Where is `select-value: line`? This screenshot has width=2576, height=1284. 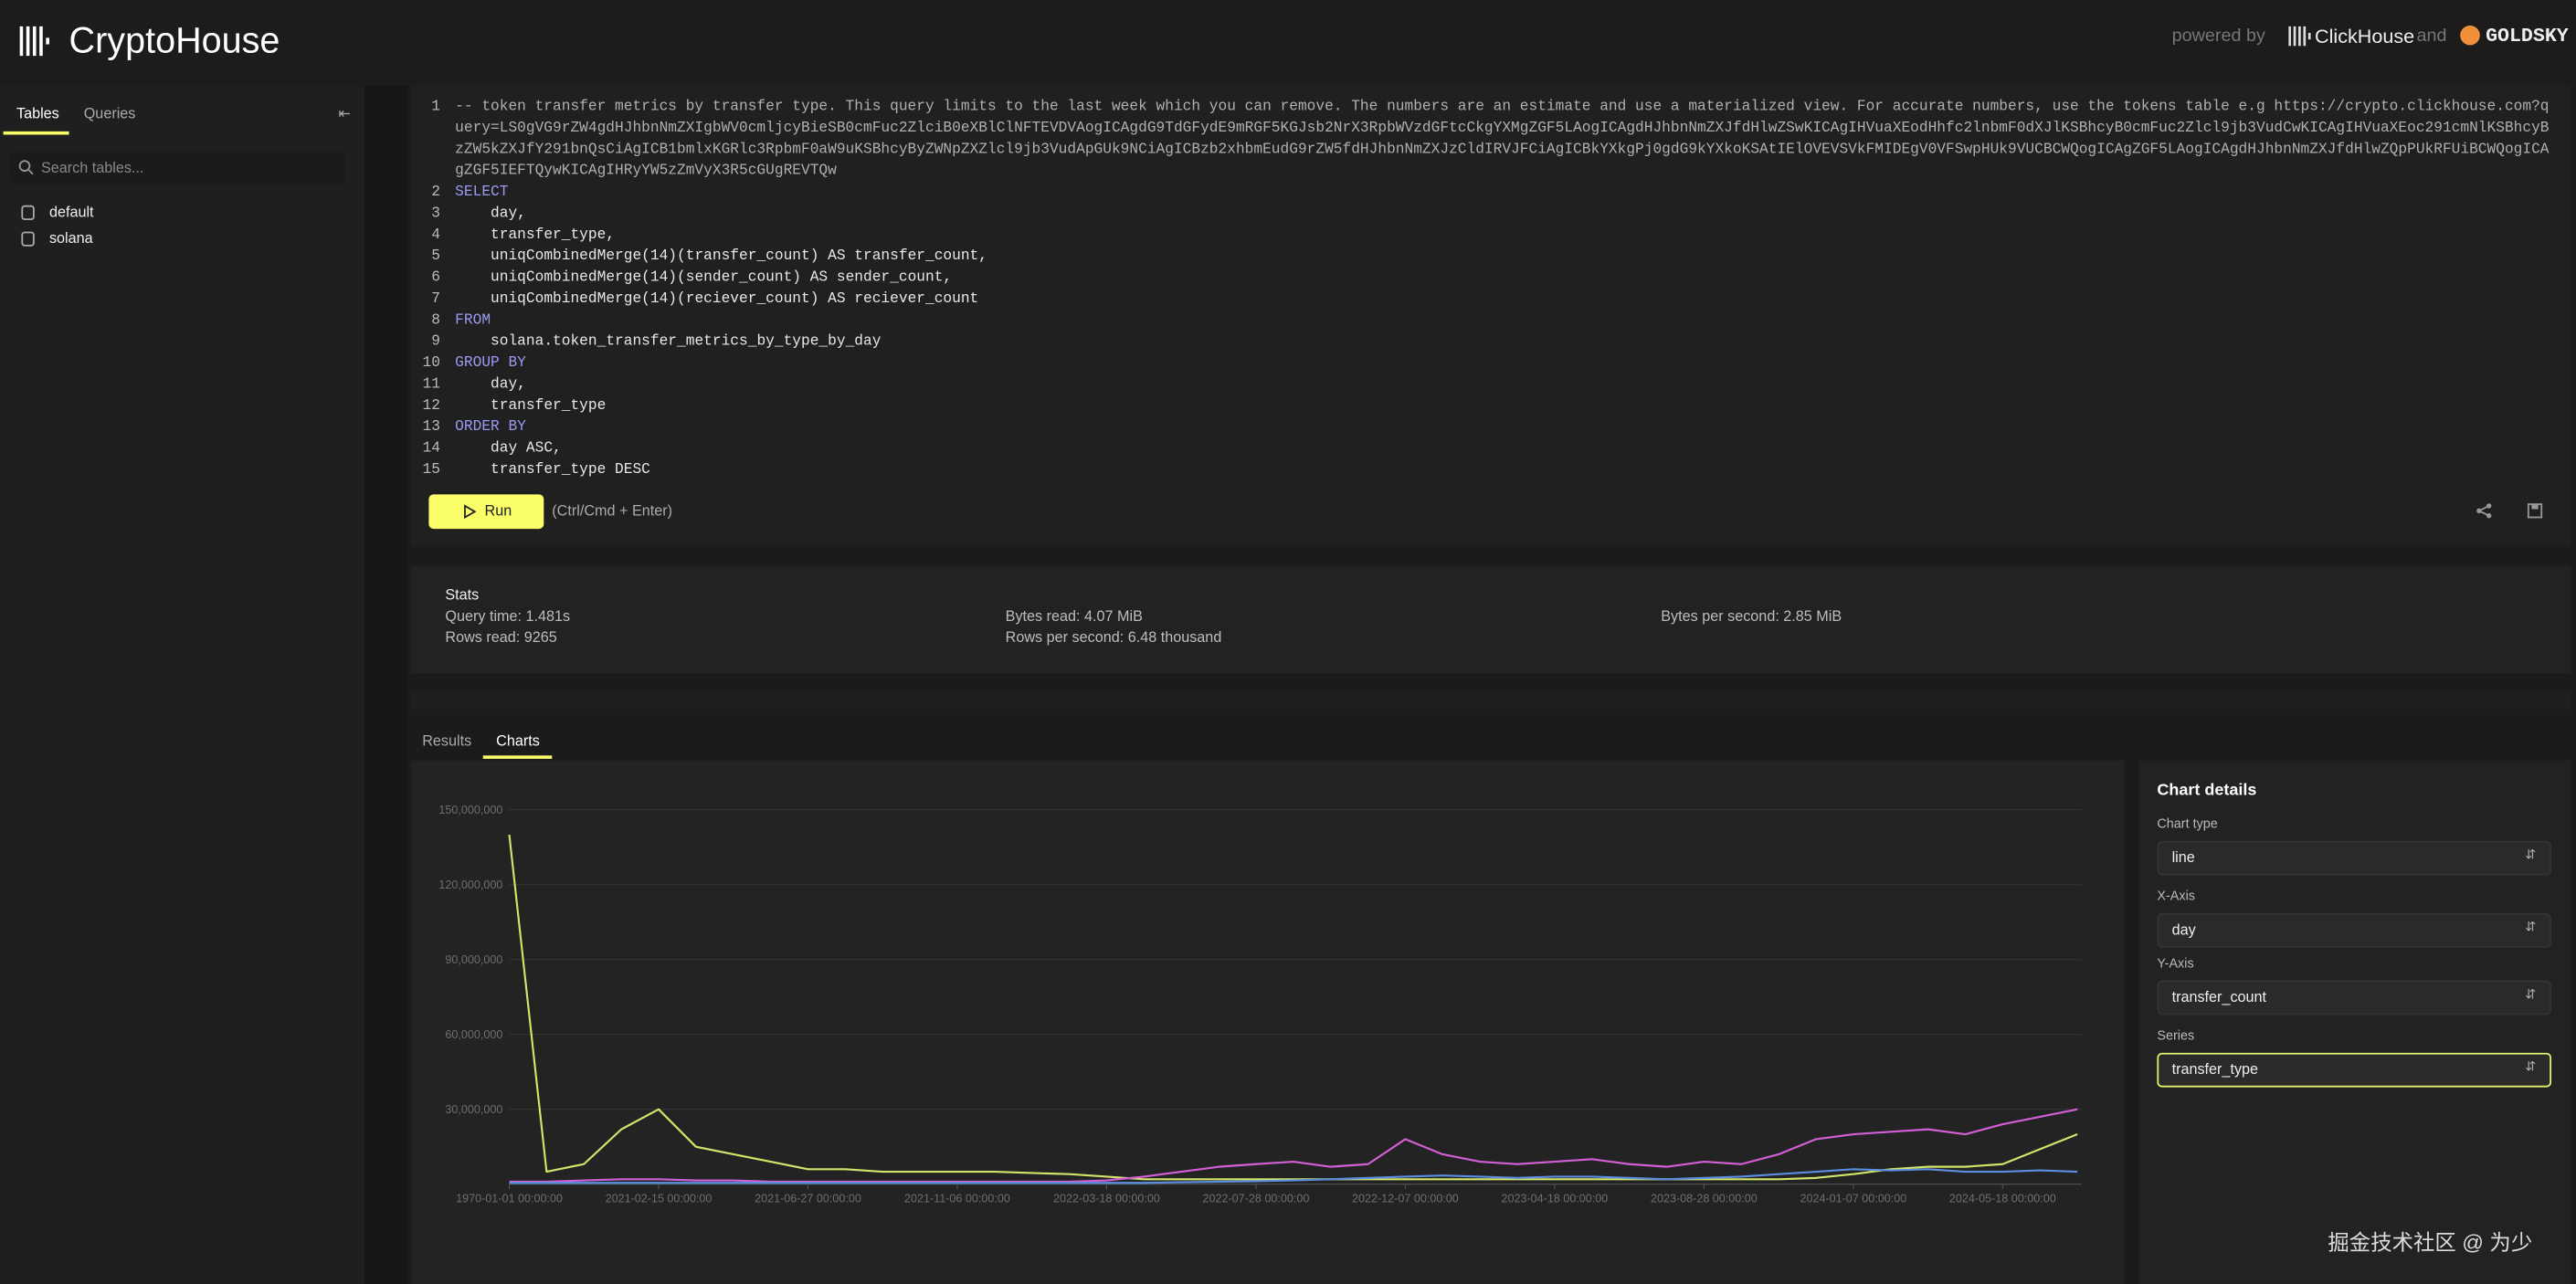 select-value: line is located at coordinates (2183, 857).